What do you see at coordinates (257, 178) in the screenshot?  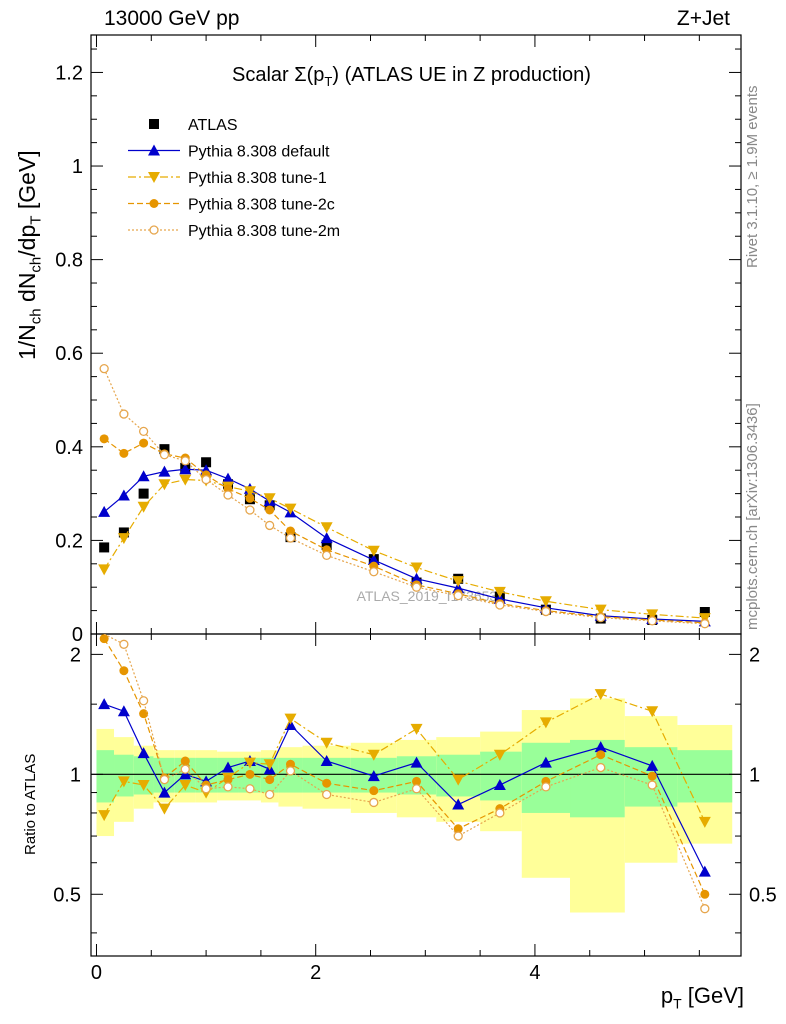 I see `legend-label-2: Pythia 8.308 tune-1` at bounding box center [257, 178].